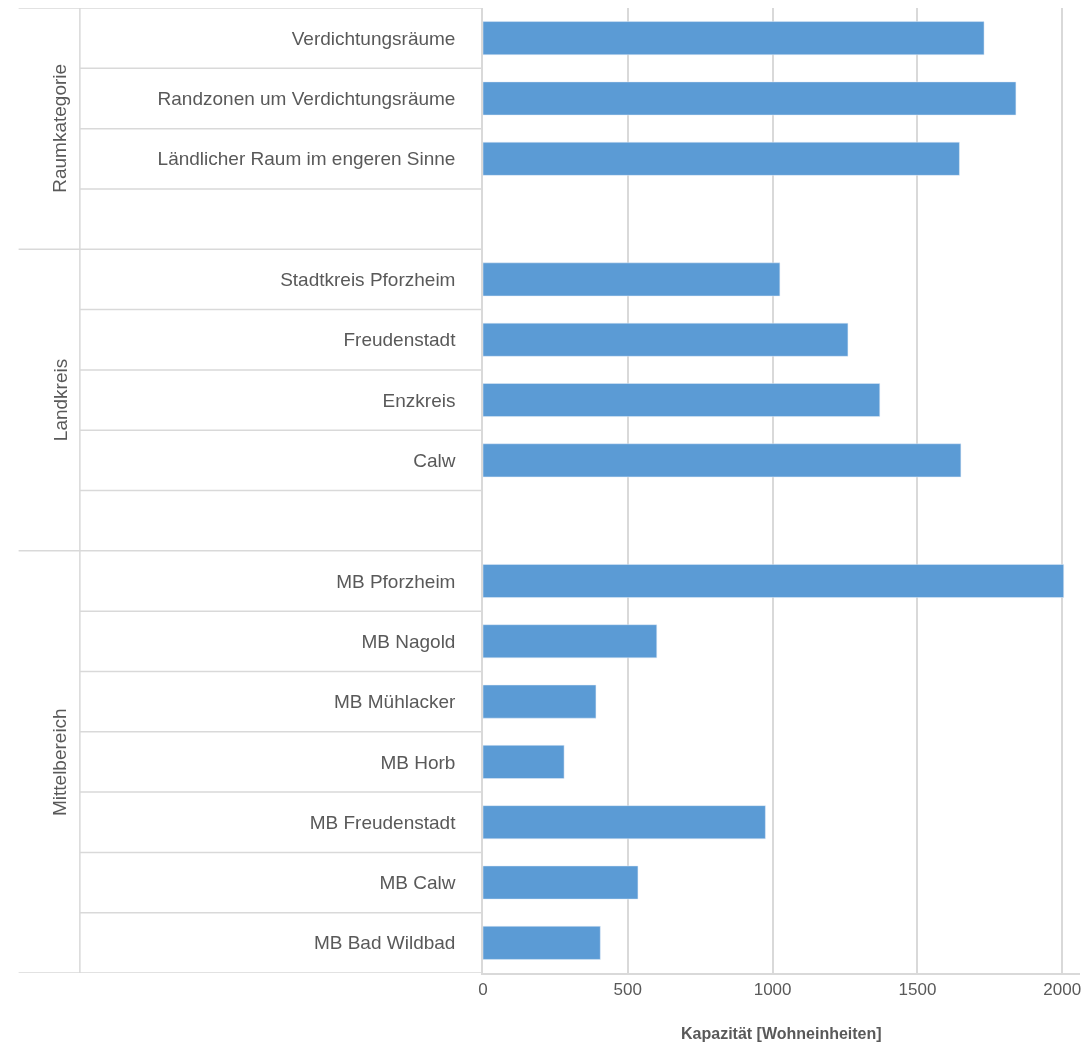 This screenshot has height=1063, width=1091. What do you see at coordinates (1062, 990) in the screenshot?
I see `x-tick-label: 2000` at bounding box center [1062, 990].